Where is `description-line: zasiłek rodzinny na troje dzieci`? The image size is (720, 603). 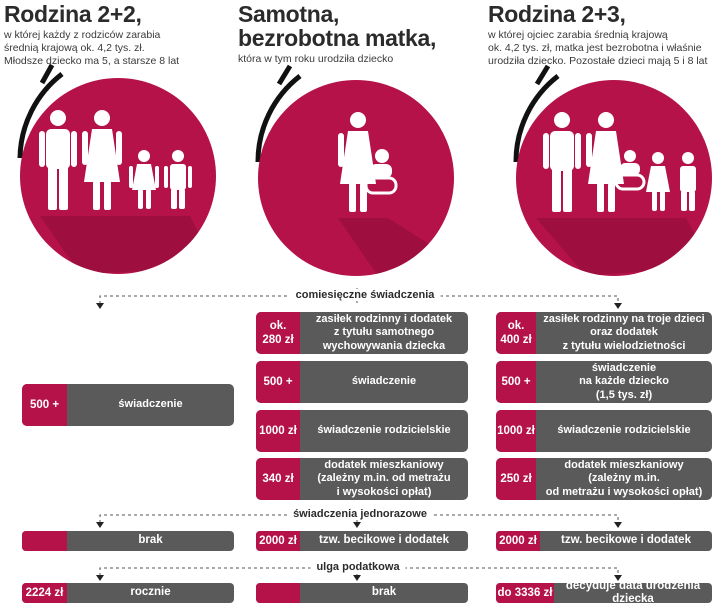 description-line: zasiłek rodzinny na troje dzieci is located at coordinates (624, 318).